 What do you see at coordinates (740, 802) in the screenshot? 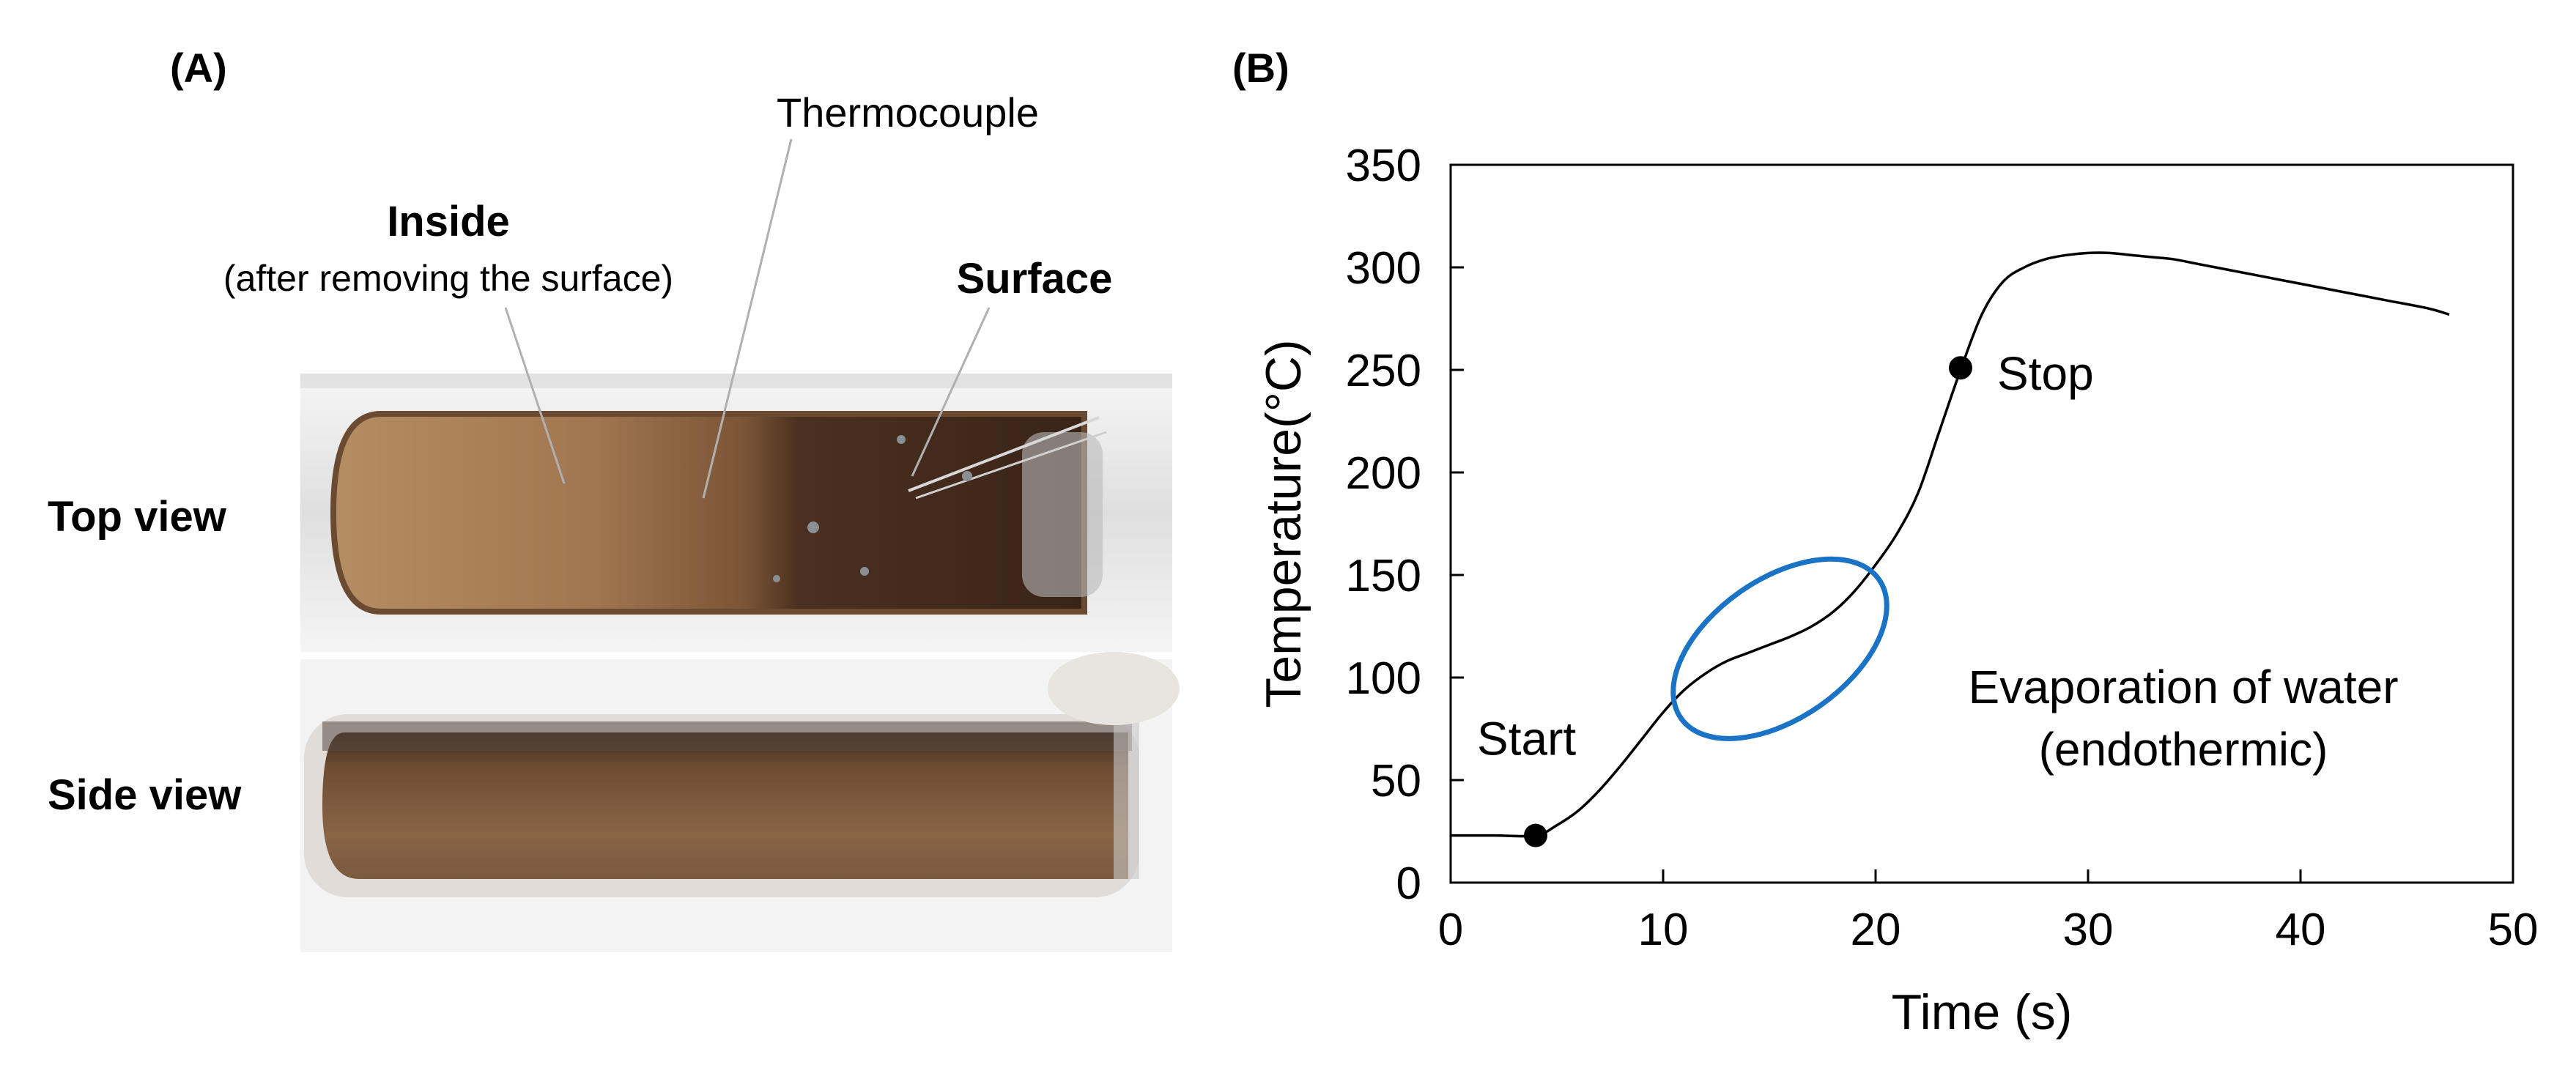
I see `side-view-photo` at bounding box center [740, 802].